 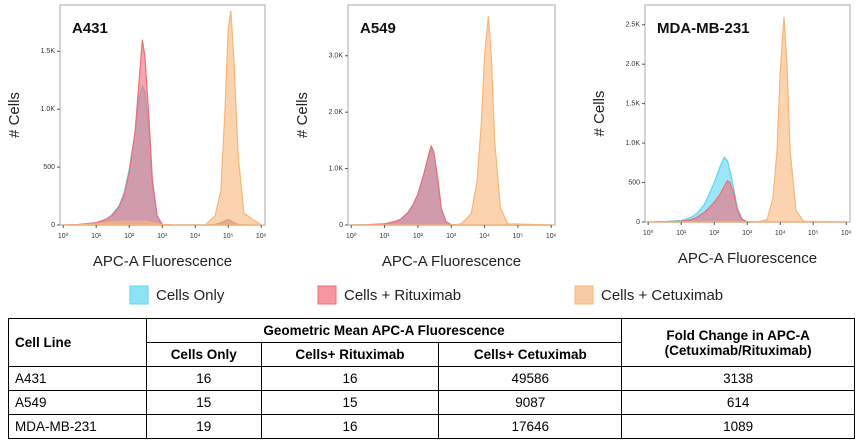 I want to click on header-text: Fold Change in APC-A, so click(x=738, y=335).